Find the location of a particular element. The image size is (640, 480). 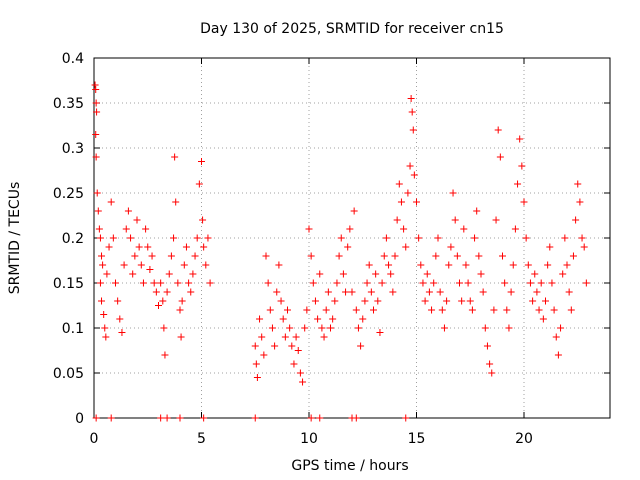

x-tick-label: 10 is located at coordinates (309, 439).